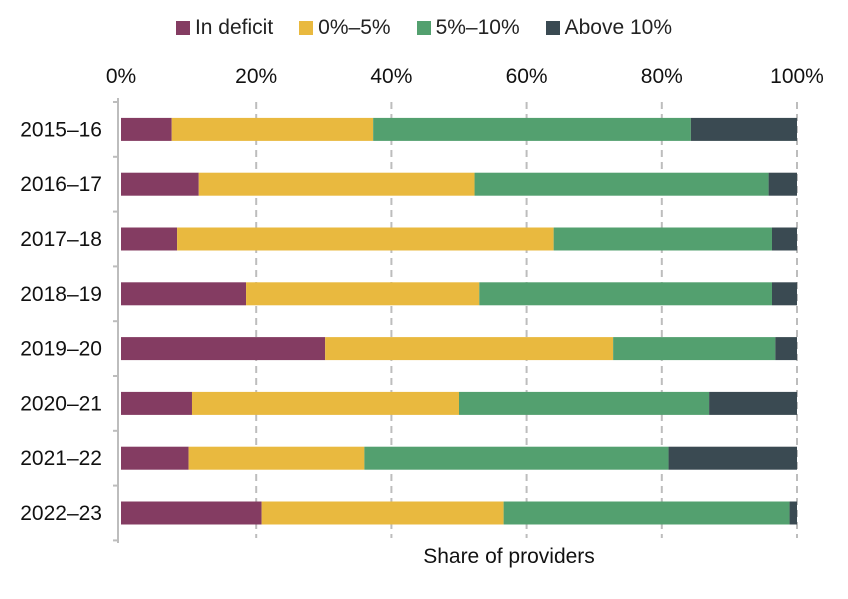 The height and width of the screenshot is (599, 848). I want to click on y-category-label: 2020–21, so click(61, 403).